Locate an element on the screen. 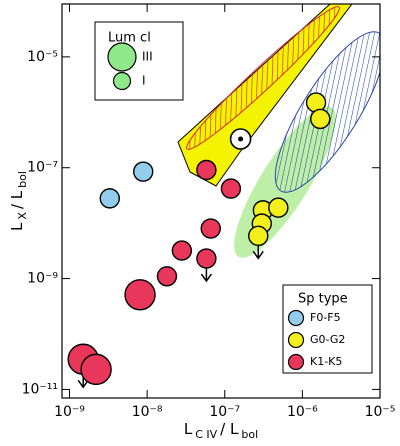 The height and width of the screenshot is (446, 400). lum-legend-title: Lum cl is located at coordinates (129, 38).